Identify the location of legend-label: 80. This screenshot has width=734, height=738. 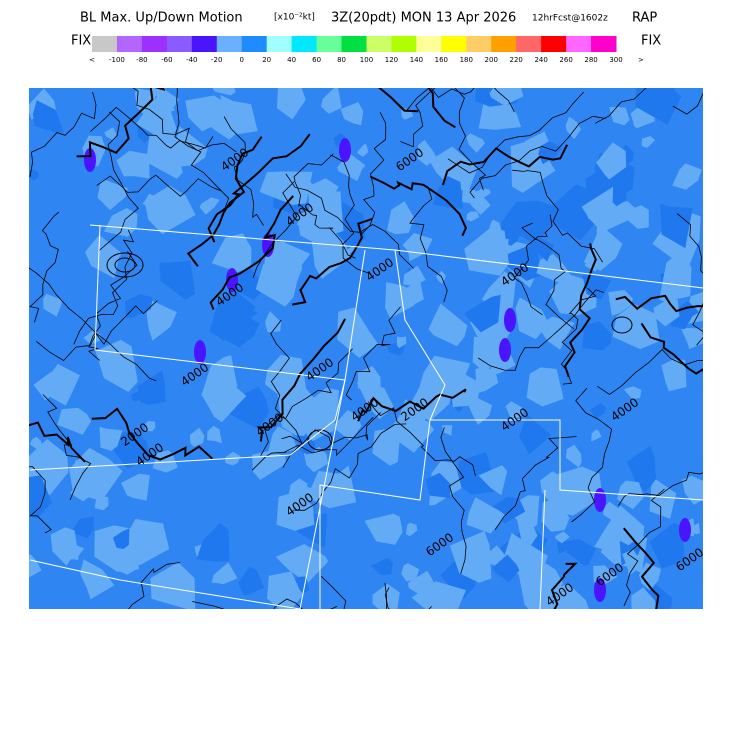
(341, 60).